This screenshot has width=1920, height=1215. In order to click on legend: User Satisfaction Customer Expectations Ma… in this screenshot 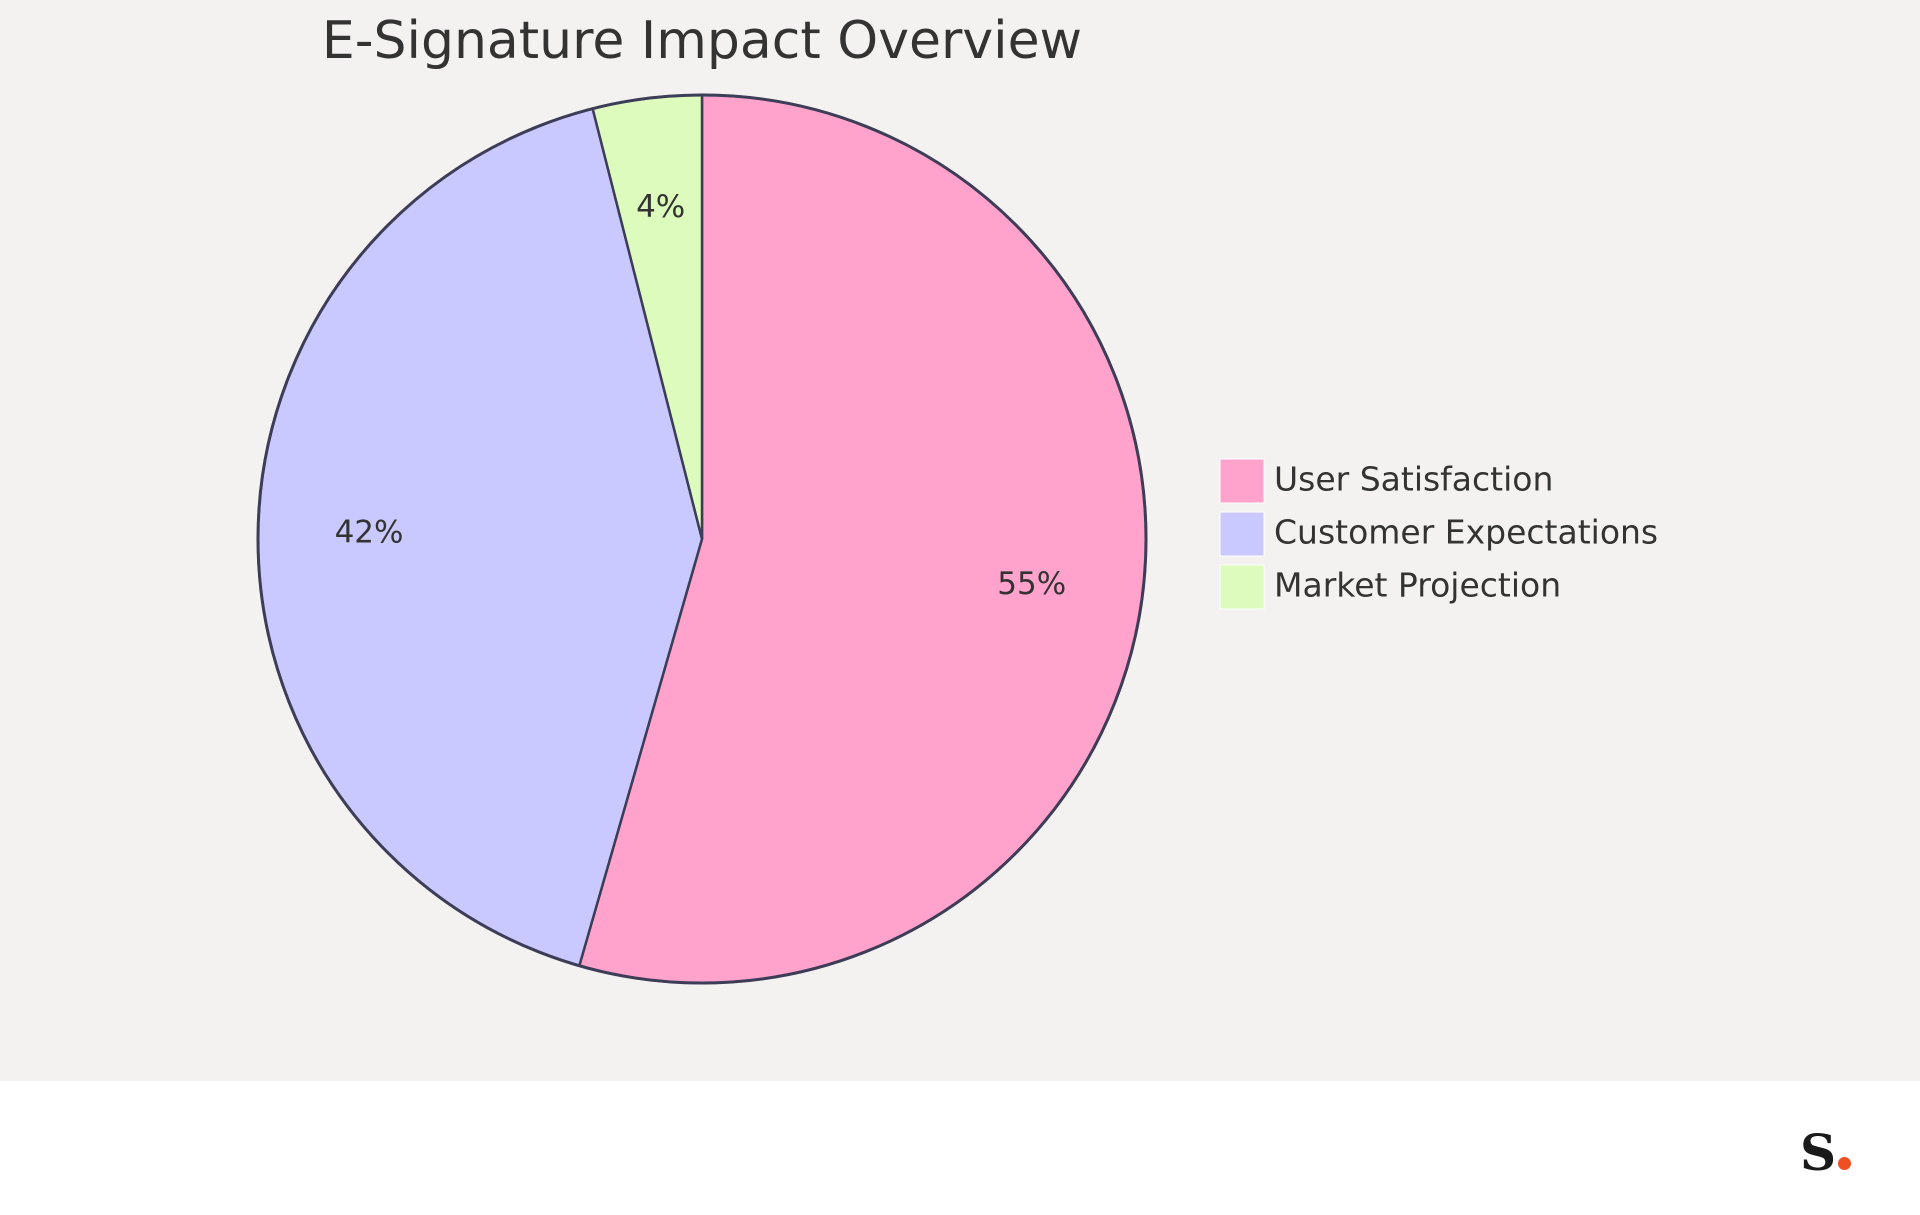, I will do `click(1438, 534)`.